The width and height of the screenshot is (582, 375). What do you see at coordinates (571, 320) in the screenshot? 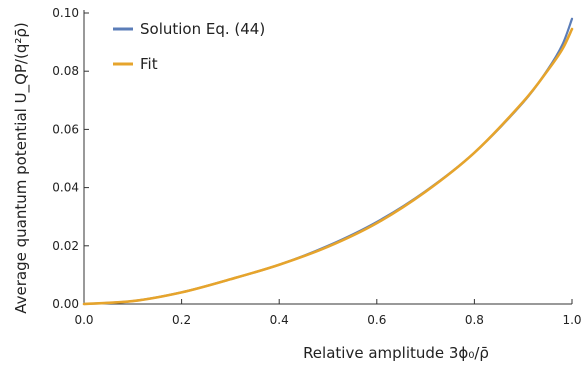
I see `x-tick-label: 1.0` at bounding box center [571, 320].